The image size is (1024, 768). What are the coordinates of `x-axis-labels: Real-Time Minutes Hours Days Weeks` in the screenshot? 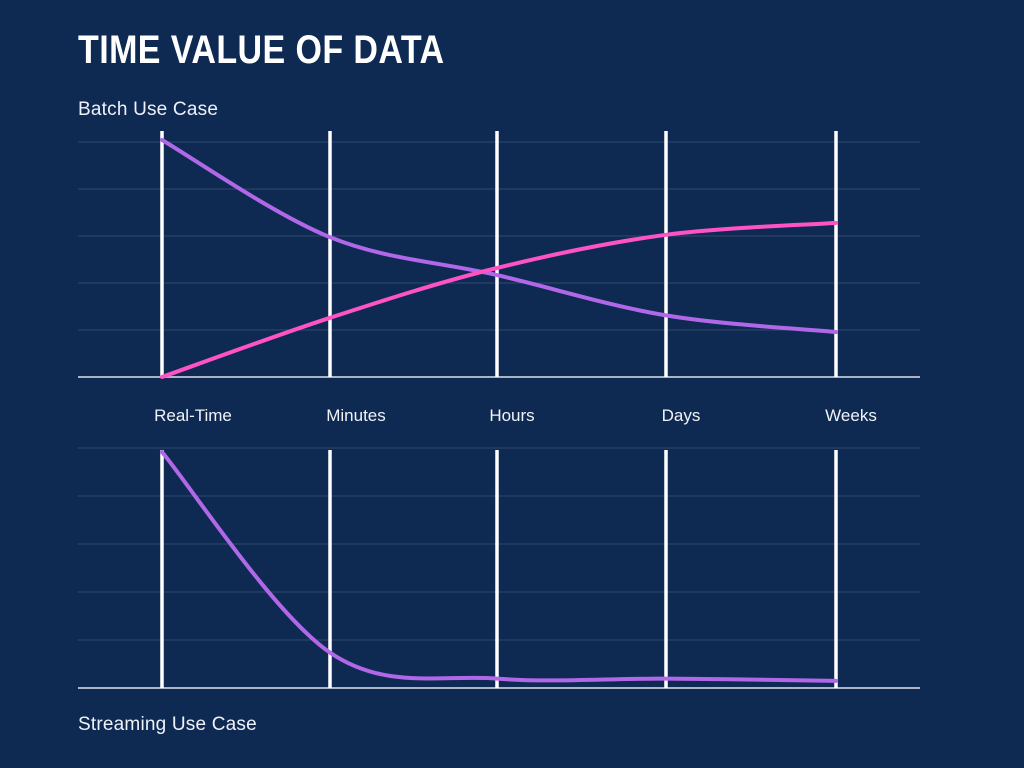 It's located at (512, 419).